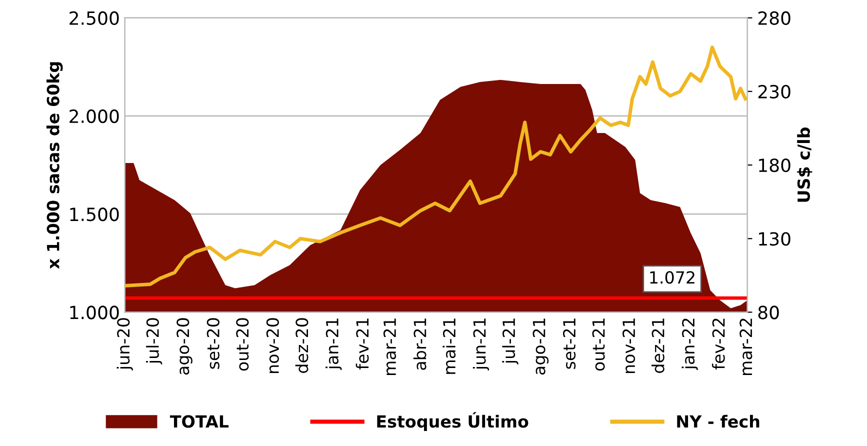  What do you see at coordinates (94, 18) in the screenshot?
I see `y-tick-label: 2.500` at bounding box center [94, 18].